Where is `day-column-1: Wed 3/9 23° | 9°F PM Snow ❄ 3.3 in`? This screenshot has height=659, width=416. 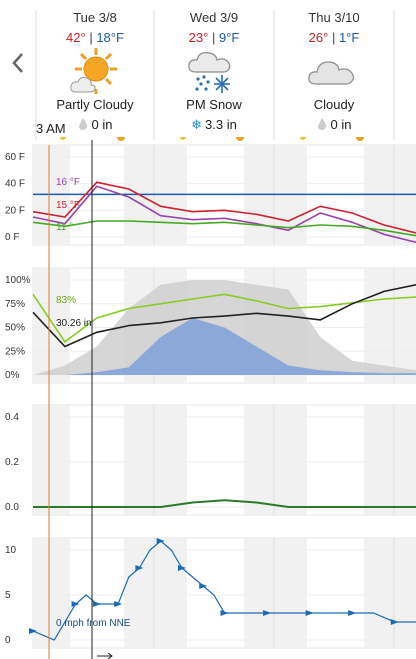
day-column-1: Wed 3/9 23° | 9°F PM Snow ❄ 3.3 in is located at coordinates (214, 70).